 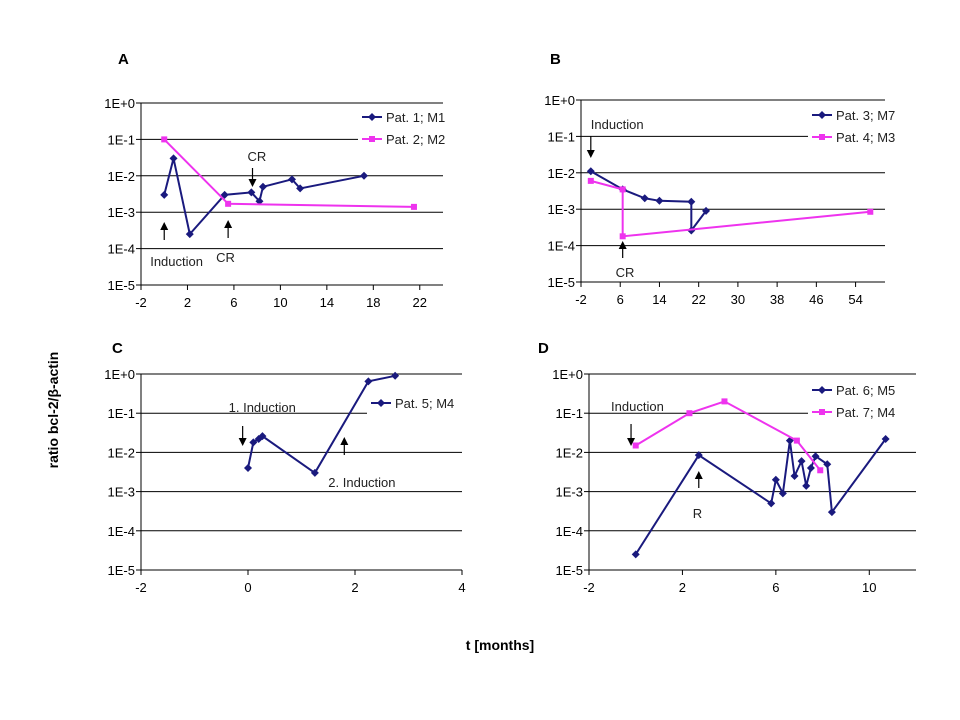 I want to click on panel-letter-a: A, so click(x=123, y=59).